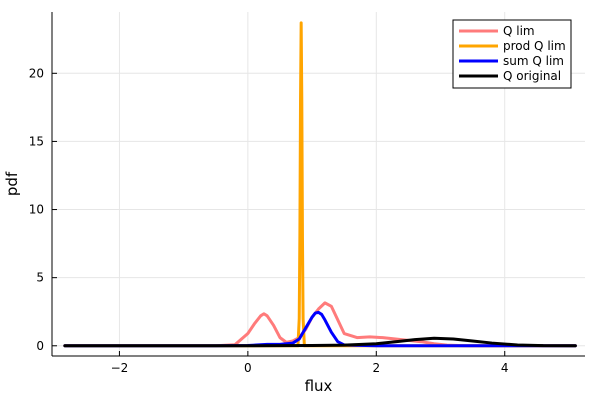 Image resolution: width=600 pixels, height=400 pixels. What do you see at coordinates (533, 61) in the screenshot?
I see `legend-label-2: sum Q lim` at bounding box center [533, 61].